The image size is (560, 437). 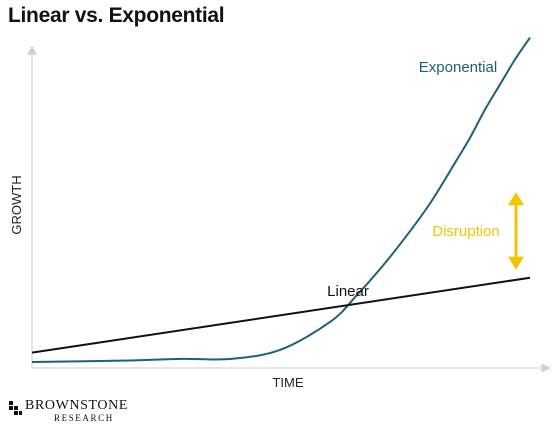 I want to click on brownstone-mark-icon, so click(x=15, y=408).